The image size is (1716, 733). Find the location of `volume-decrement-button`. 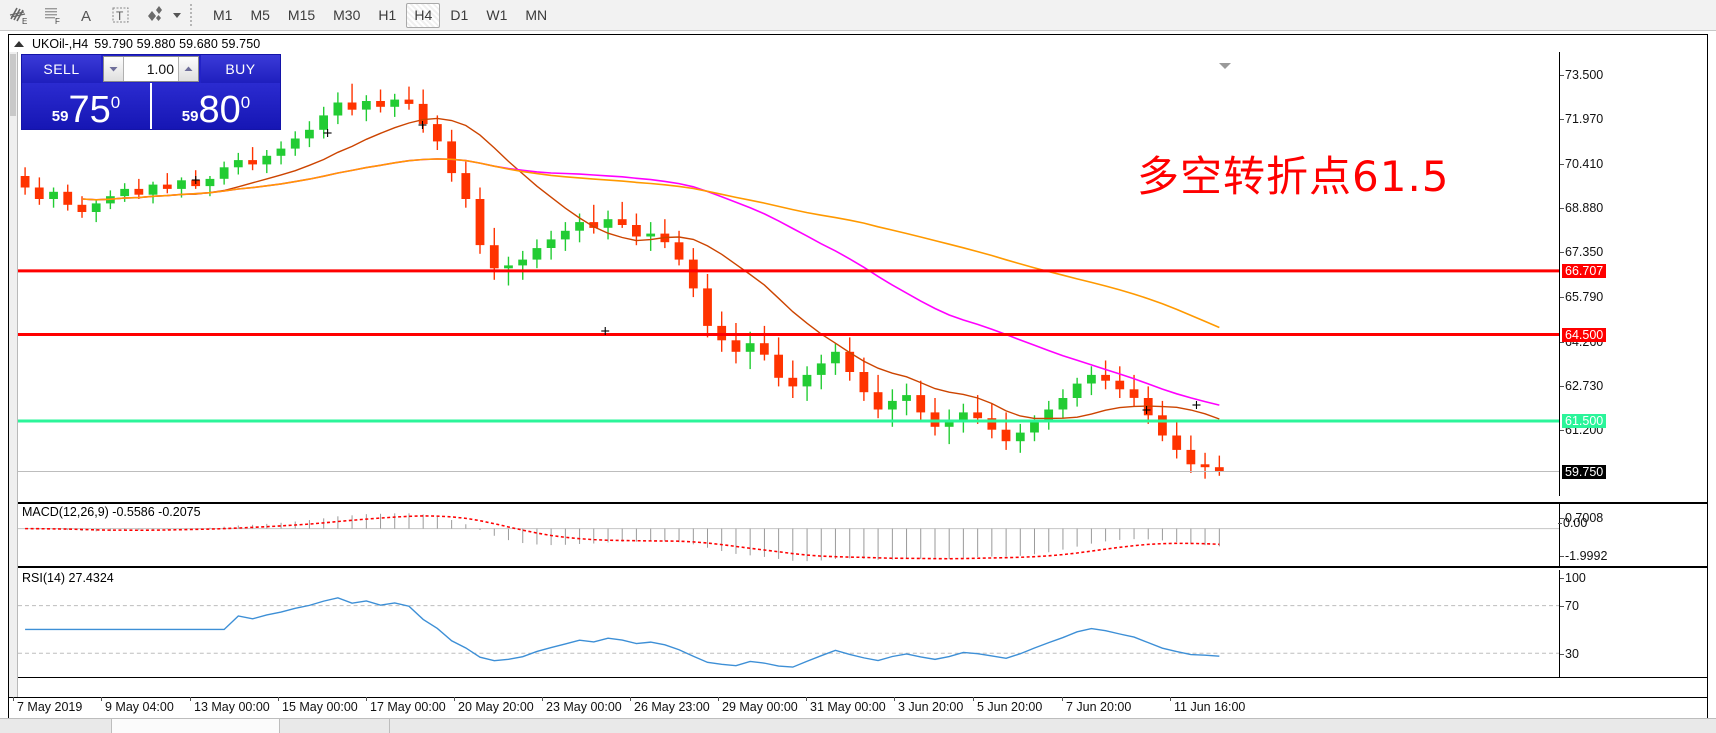

volume-decrement-button is located at coordinates (114, 69).